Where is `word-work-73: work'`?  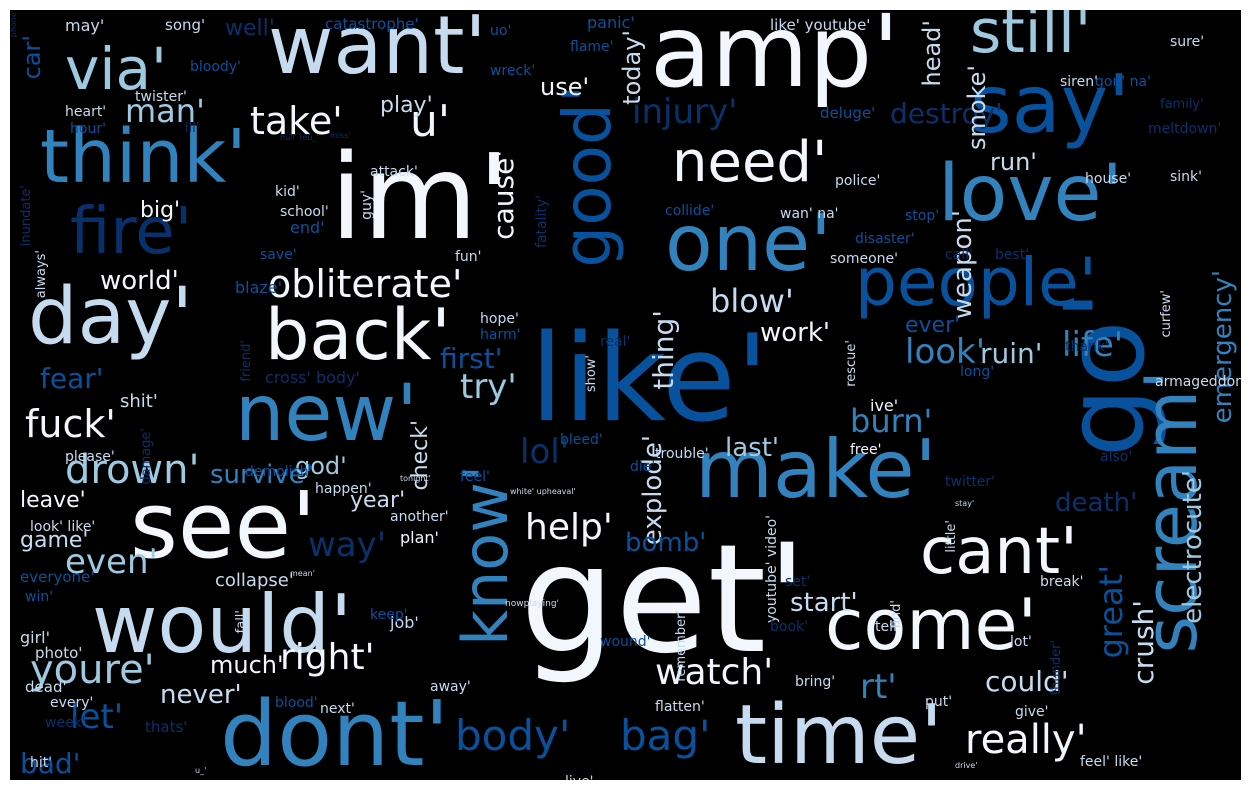
word-work-73: work' is located at coordinates (795, 333).